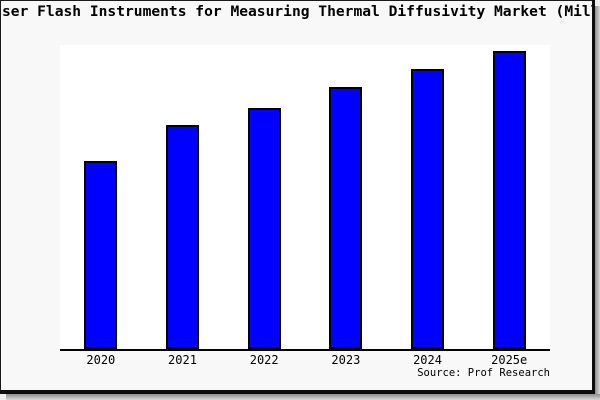 Image resolution: width=600 pixels, height=400 pixels. What do you see at coordinates (597, 3) in the screenshot?
I see `frame-corner-top-right` at bounding box center [597, 3].